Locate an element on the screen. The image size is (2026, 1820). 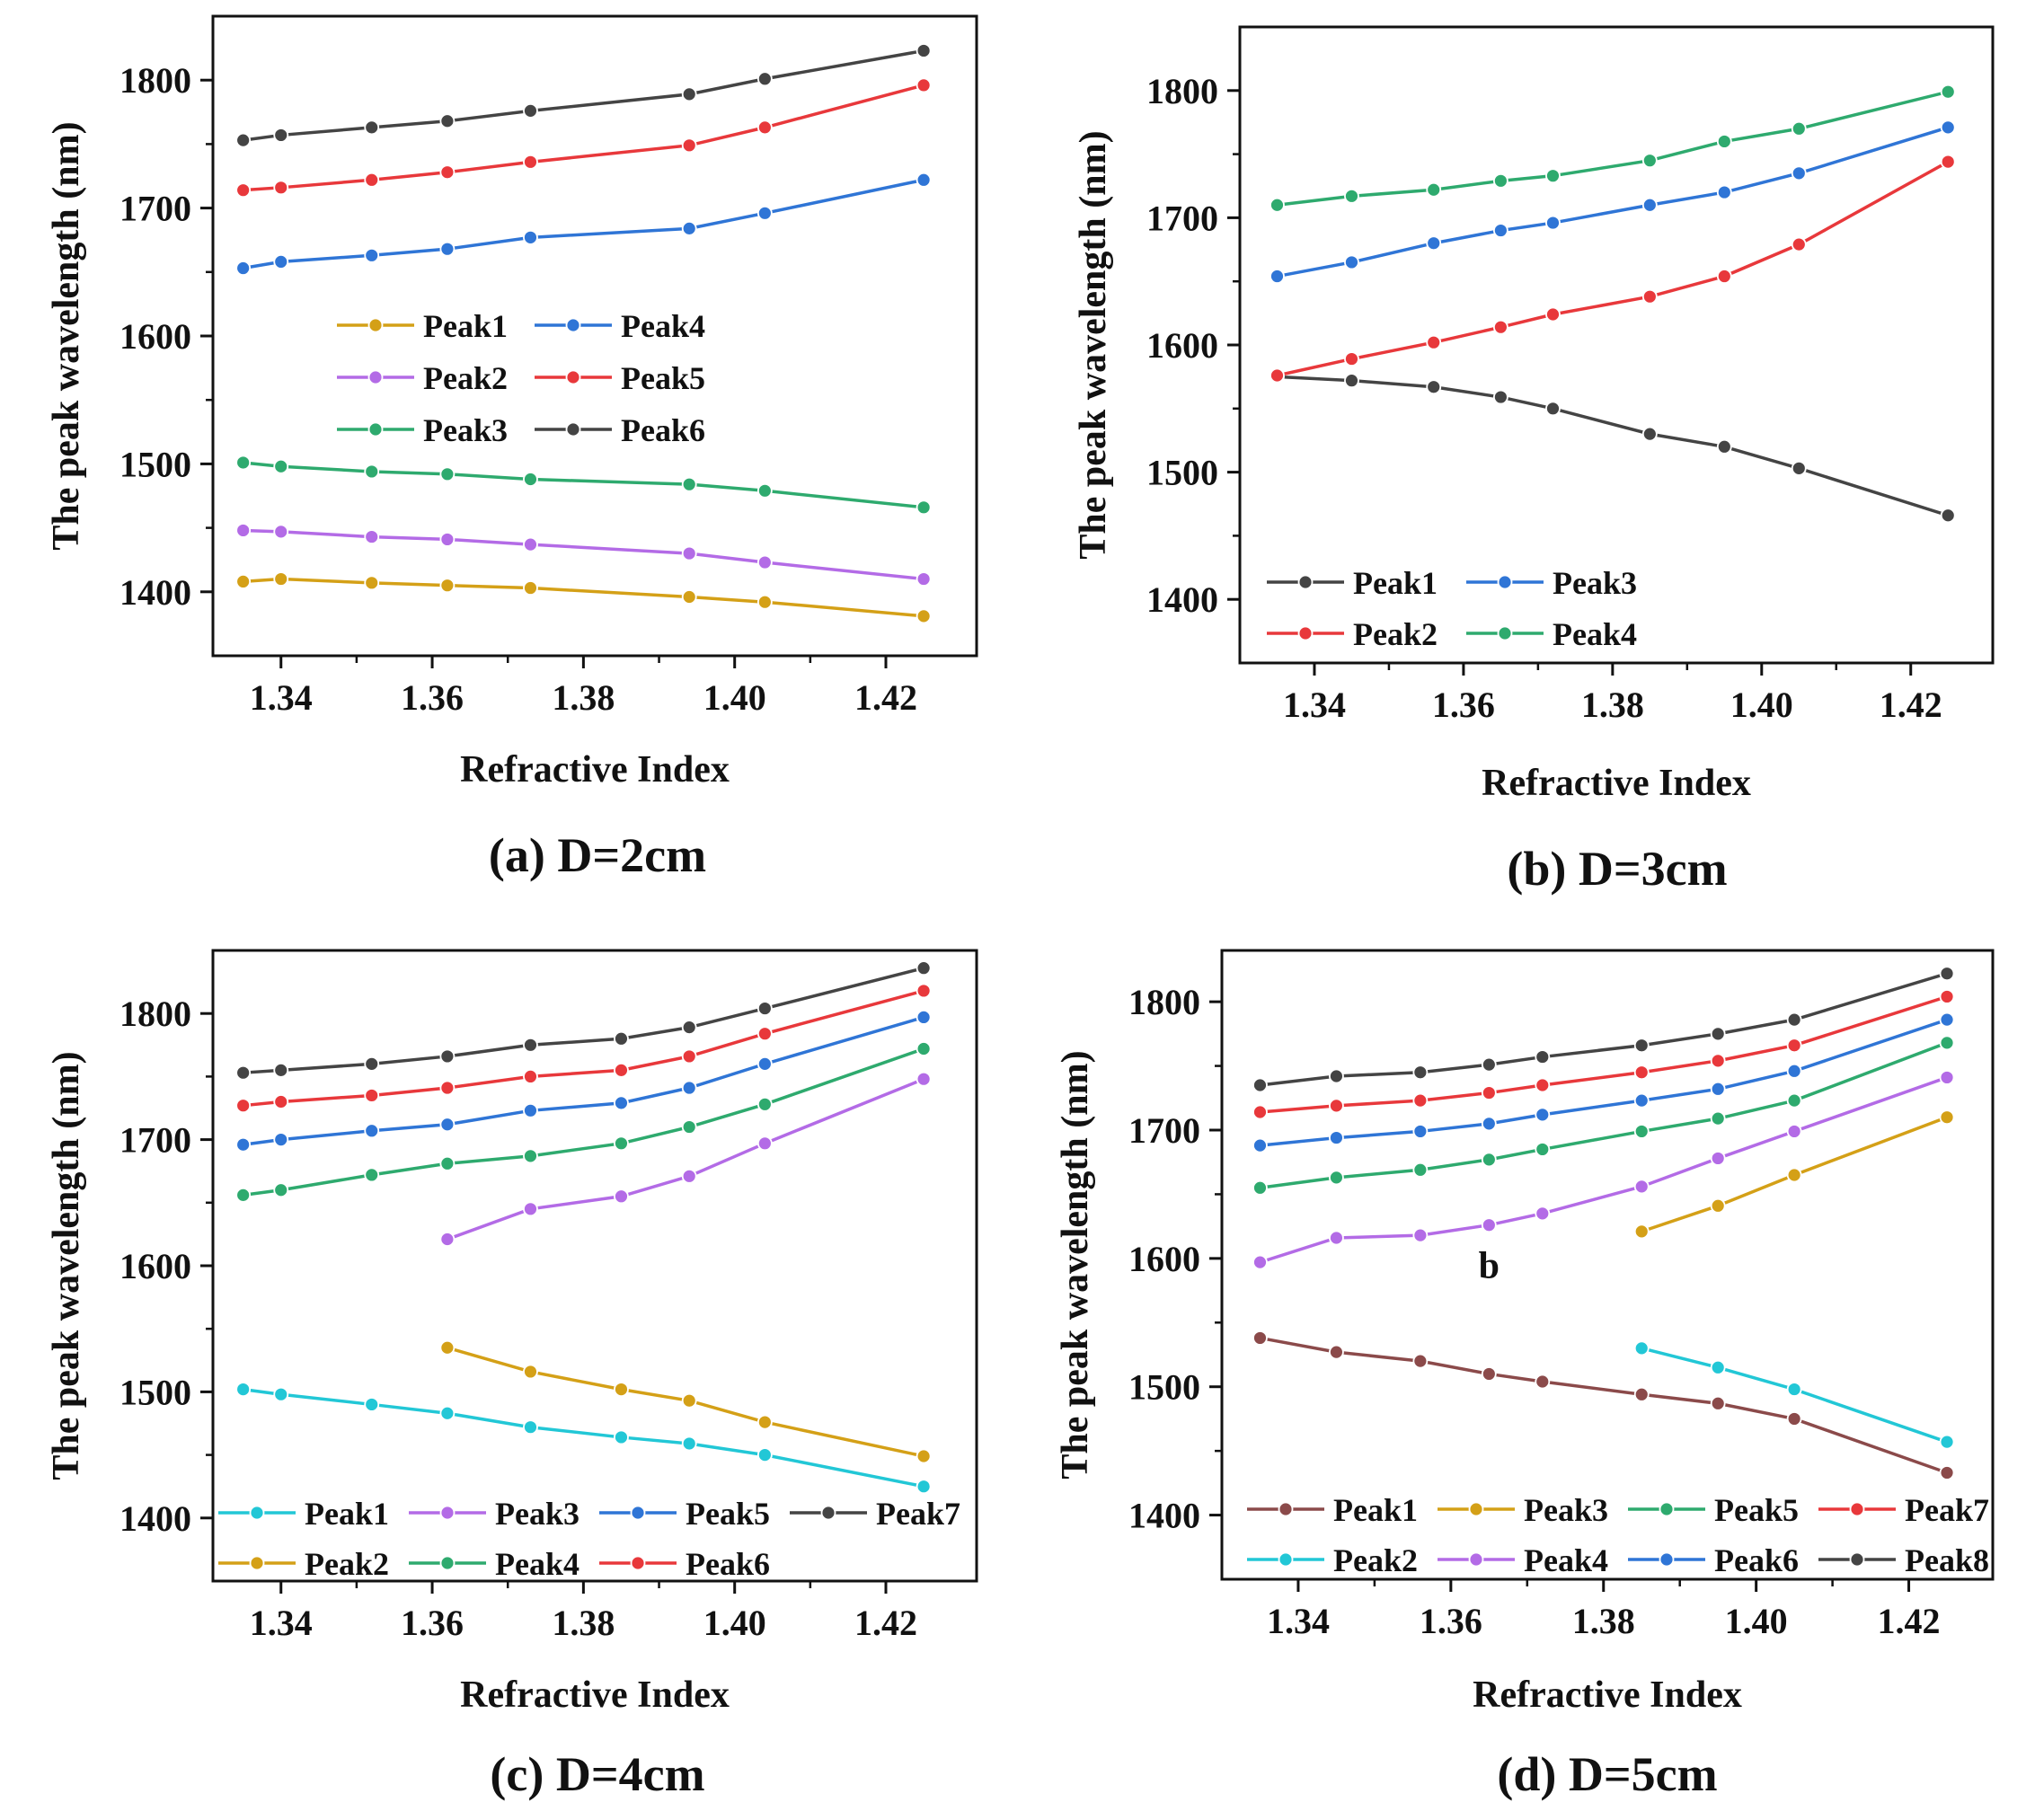
x-tick-label: 1.34 is located at coordinates (1298, 1621).